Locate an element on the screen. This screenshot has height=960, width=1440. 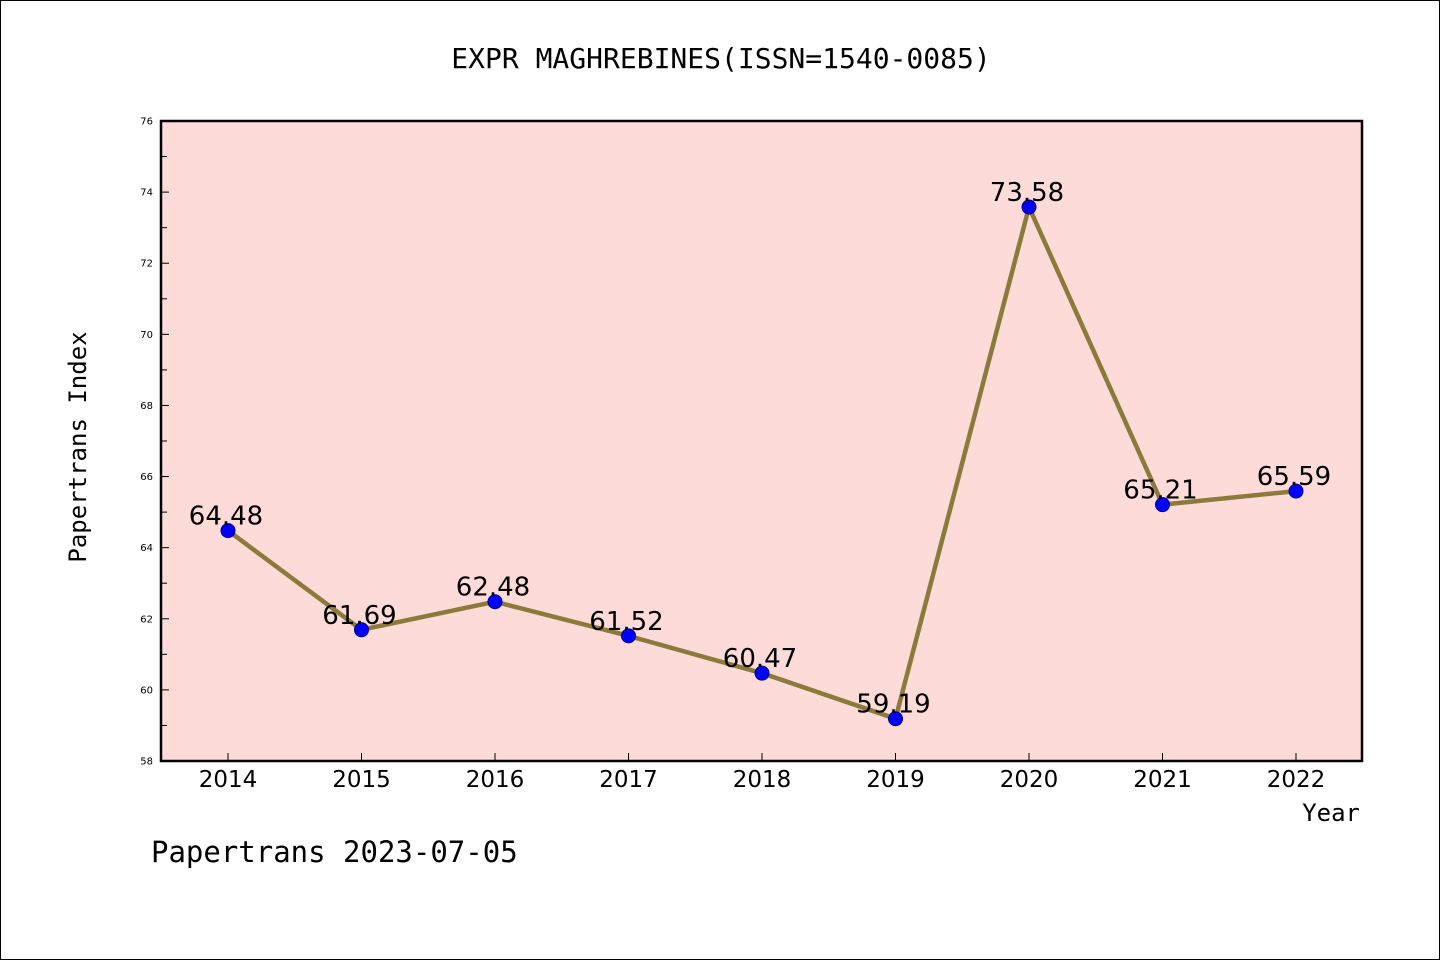
x-tick-label: 2016 is located at coordinates (495, 780).